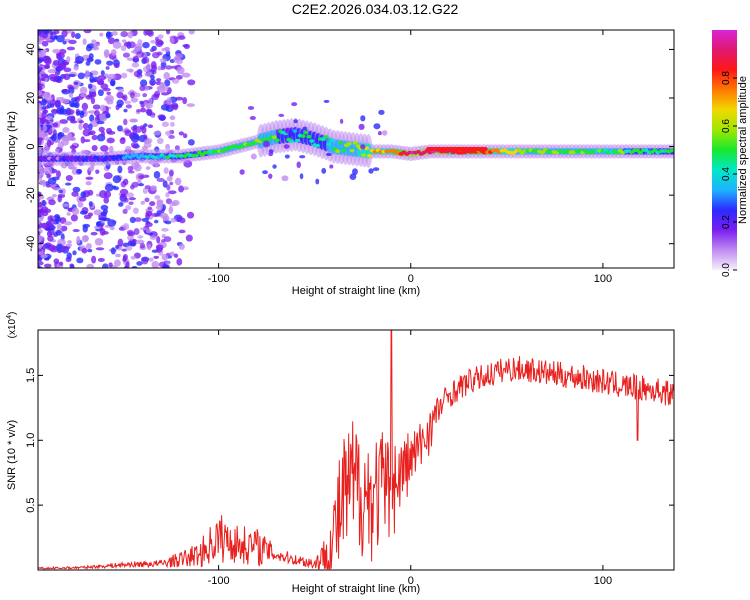  I want to click on snr-ytick-label: 0.5, so click(31, 504).